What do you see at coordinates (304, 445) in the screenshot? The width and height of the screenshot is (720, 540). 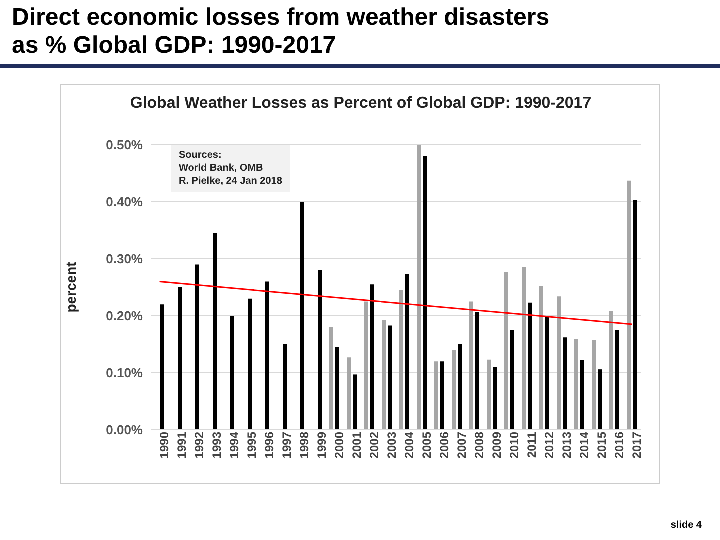 I see `x-tick-label: 1998` at bounding box center [304, 445].